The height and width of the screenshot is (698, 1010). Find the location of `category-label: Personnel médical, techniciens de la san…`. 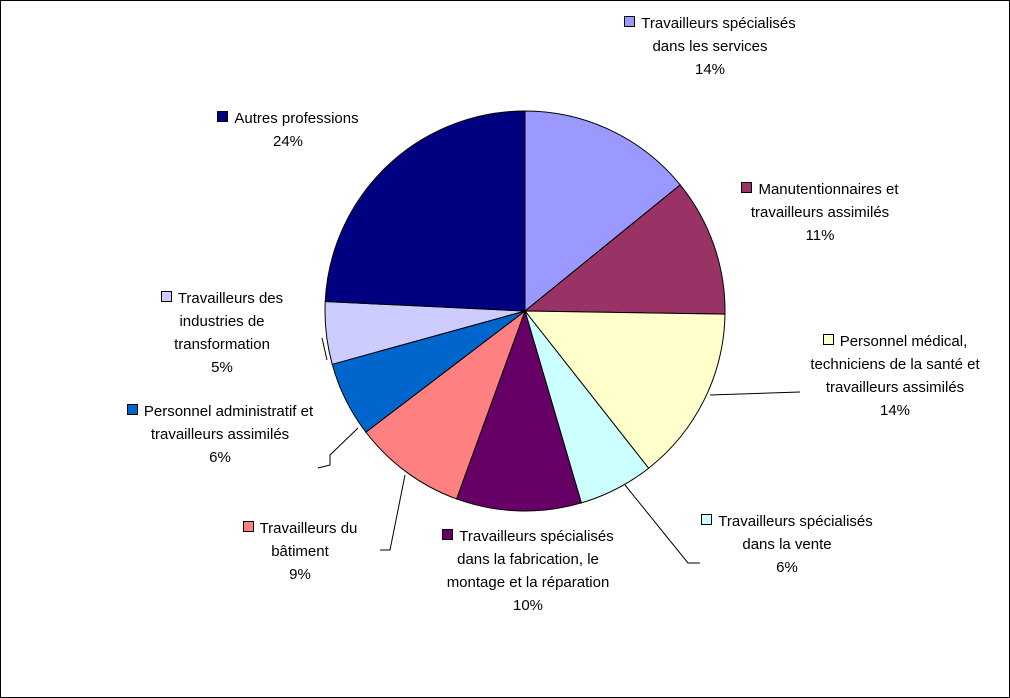

category-label: Personnel médical, techniciens de la san… is located at coordinates (895, 364).